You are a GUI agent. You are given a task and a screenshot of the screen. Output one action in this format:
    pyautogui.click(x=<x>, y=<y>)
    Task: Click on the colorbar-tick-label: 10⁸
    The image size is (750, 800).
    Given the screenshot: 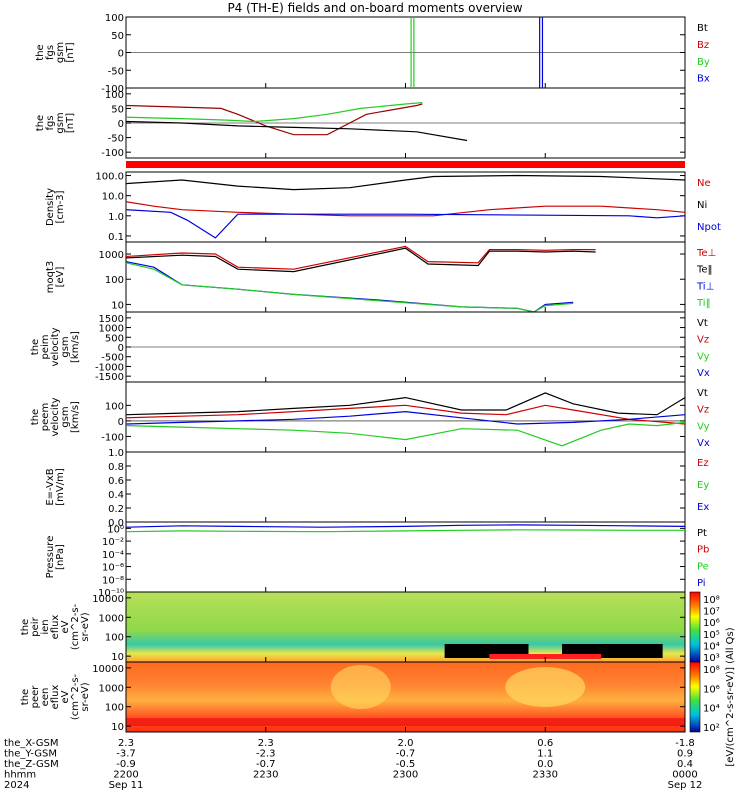 What is the action you would take?
    pyautogui.click(x=711, y=600)
    